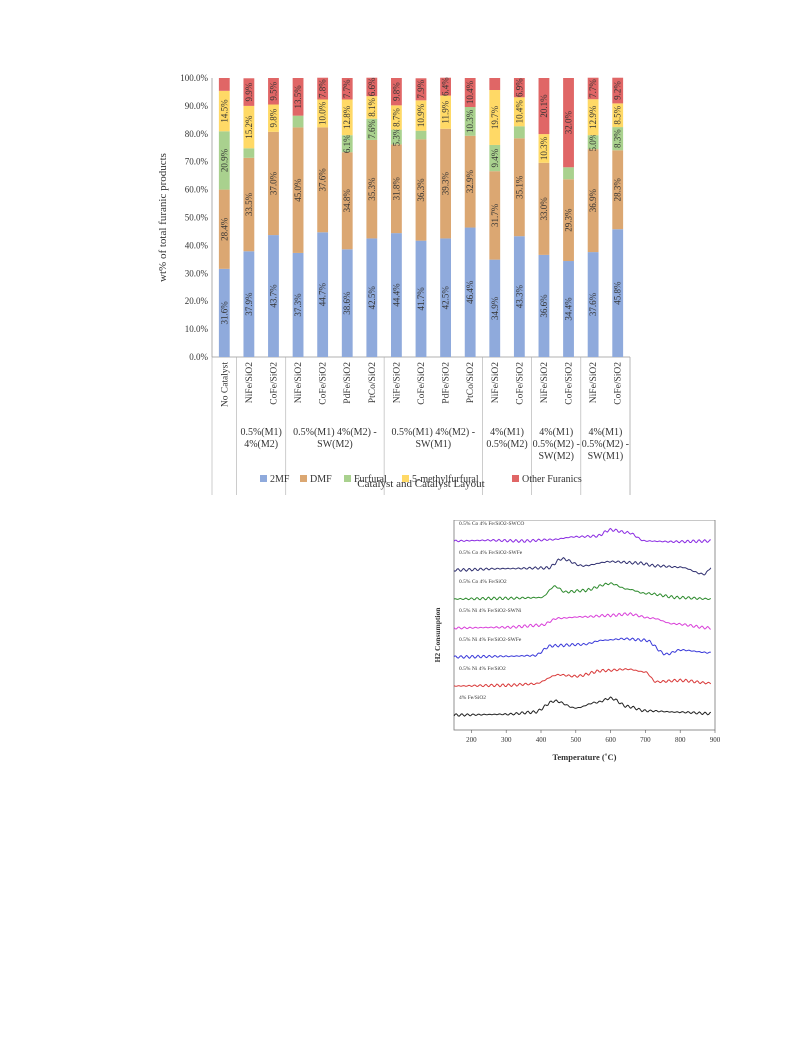 Image resolution: width=793 pixels, height=1057 pixels. I want to click on data-label: 14.5%, so click(224, 111).